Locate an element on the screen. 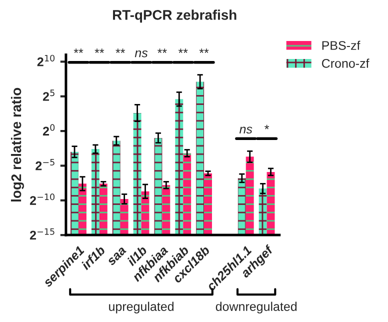  text: downregulated is located at coordinates (256, 308).